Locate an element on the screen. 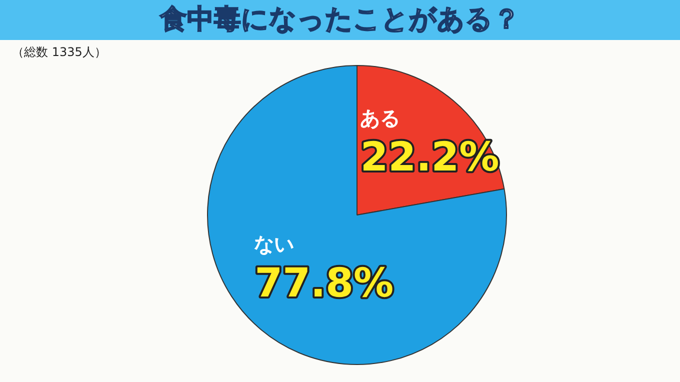 This screenshot has height=382, width=680. slice-label: ない is located at coordinates (274, 244).